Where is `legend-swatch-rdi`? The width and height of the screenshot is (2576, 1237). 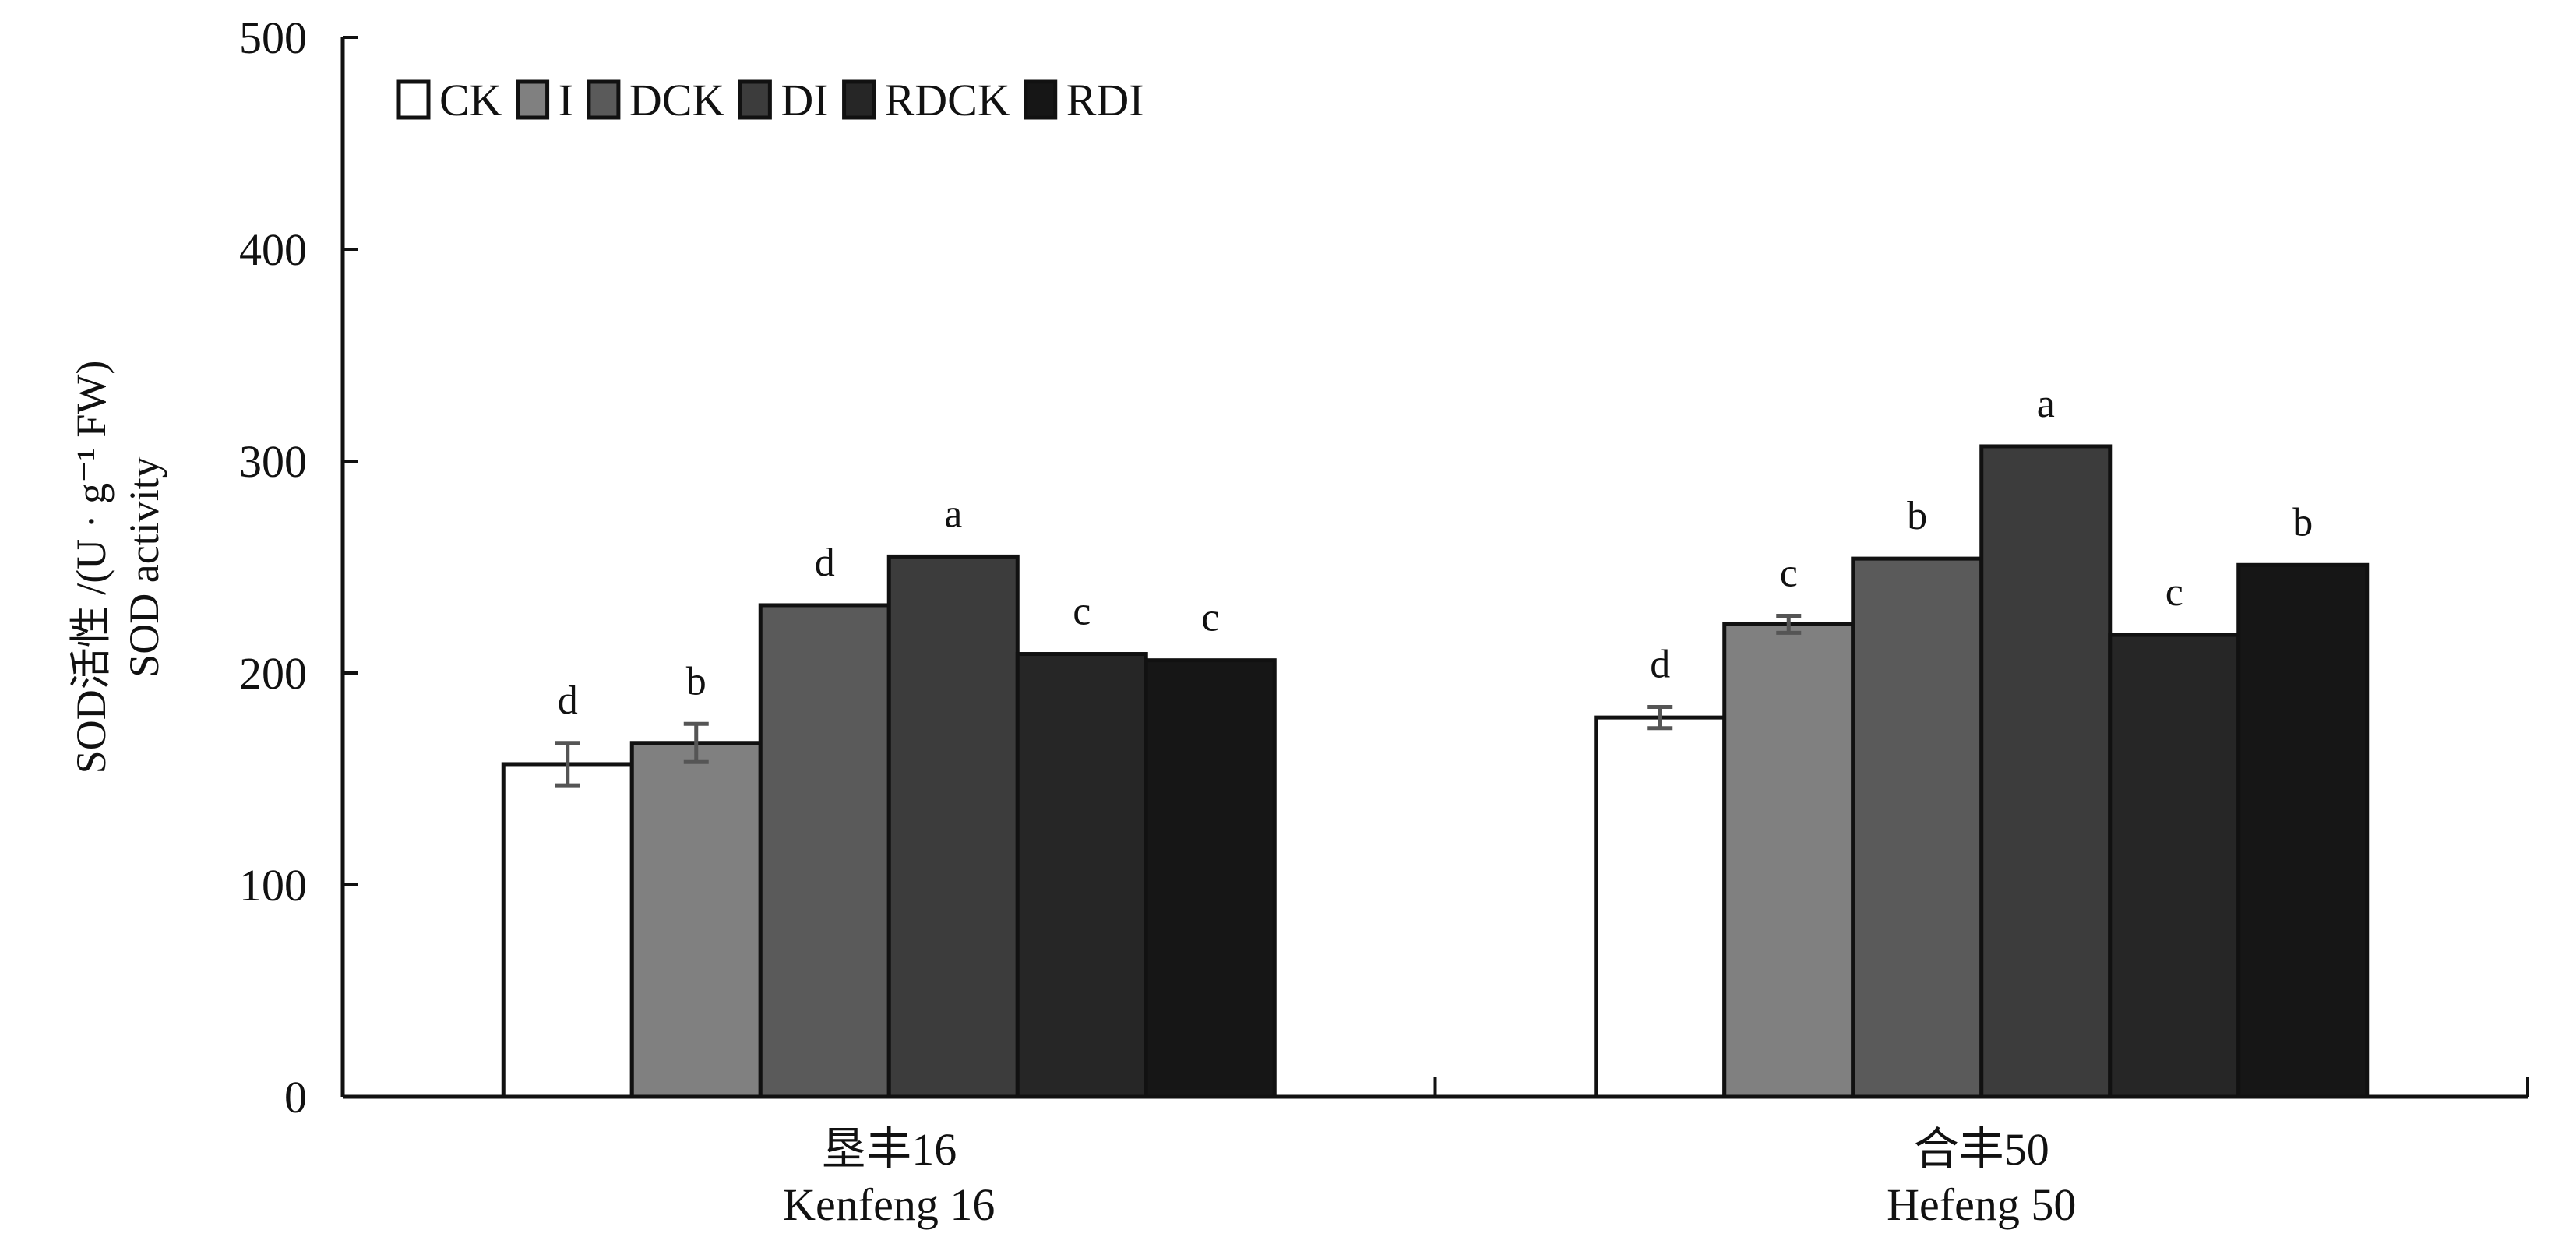
legend-swatch-rdi is located at coordinates (1041, 99).